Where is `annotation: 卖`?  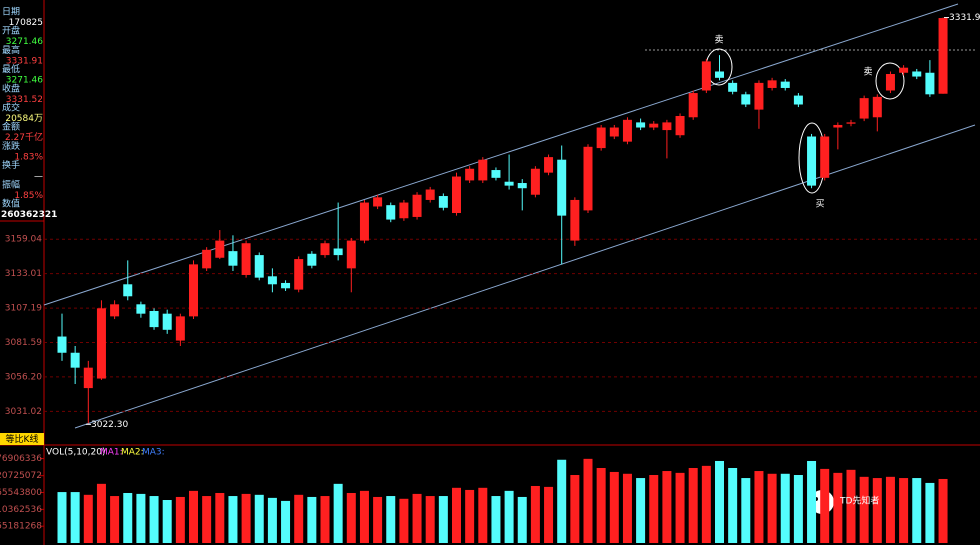
annotation: 卖 is located at coordinates (867, 72).